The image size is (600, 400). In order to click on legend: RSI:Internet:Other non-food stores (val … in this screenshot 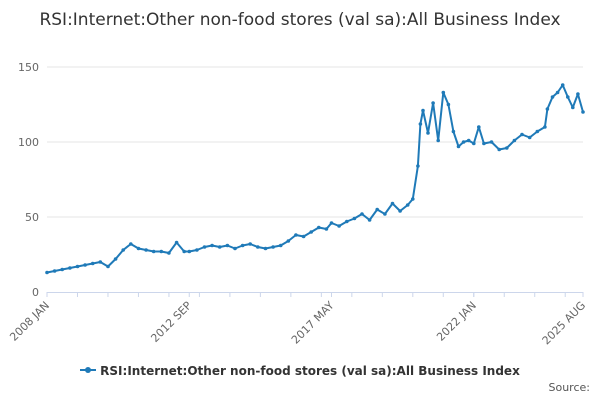, I will do `click(300, 371)`.